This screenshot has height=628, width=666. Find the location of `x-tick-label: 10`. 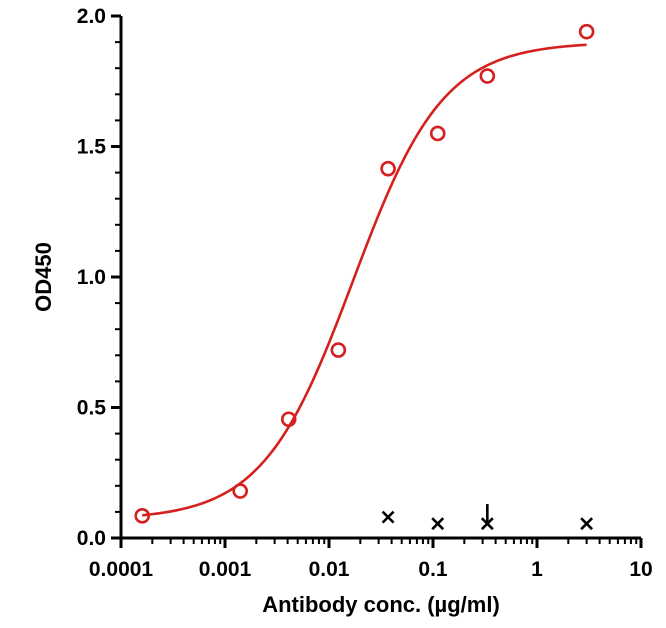

x-tick-label: 10 is located at coordinates (640, 569).